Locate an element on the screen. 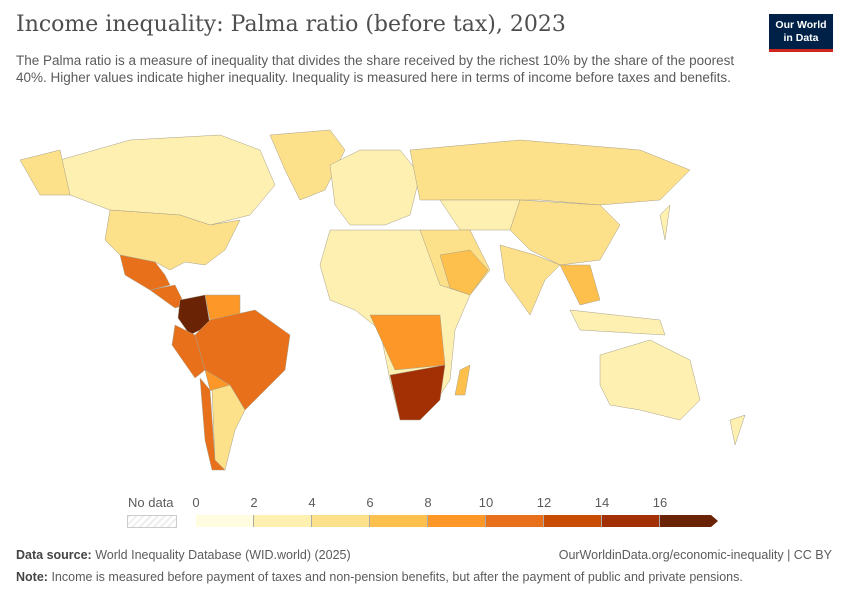 The height and width of the screenshot is (600, 850). no-data-label: No data is located at coordinates (151, 502).